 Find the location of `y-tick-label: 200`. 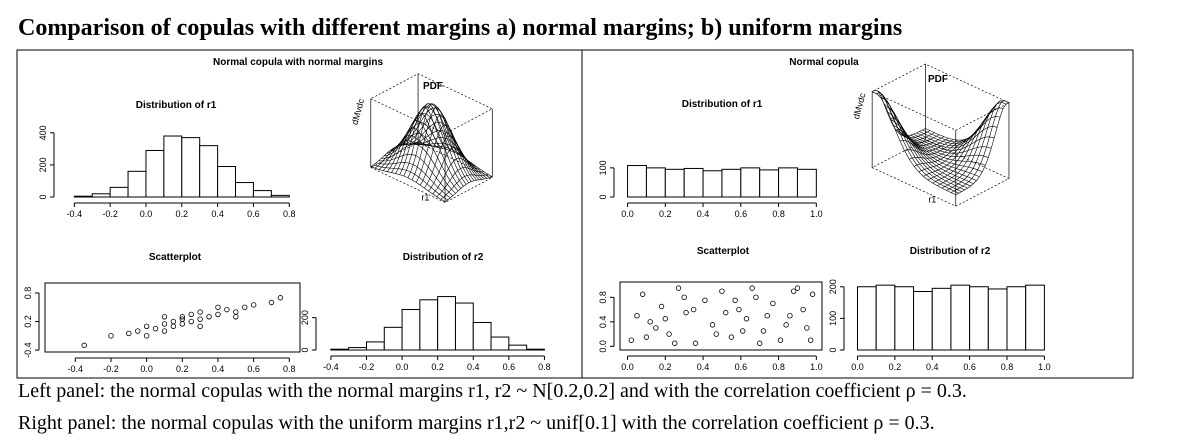

y-tick-label: 200 is located at coordinates (305, 317).